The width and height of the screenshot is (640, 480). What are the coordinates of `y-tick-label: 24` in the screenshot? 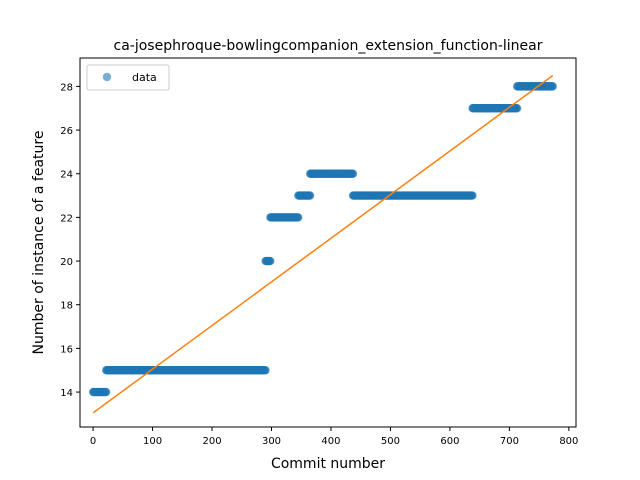 It's located at (66, 175).